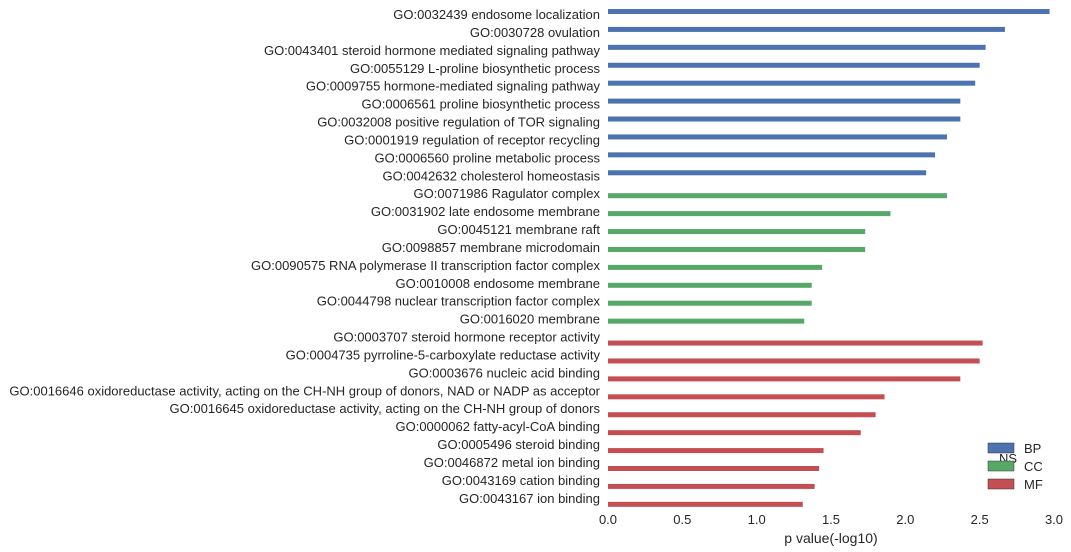  I want to click on x-tick-label-4: 1.5, so click(831, 519).